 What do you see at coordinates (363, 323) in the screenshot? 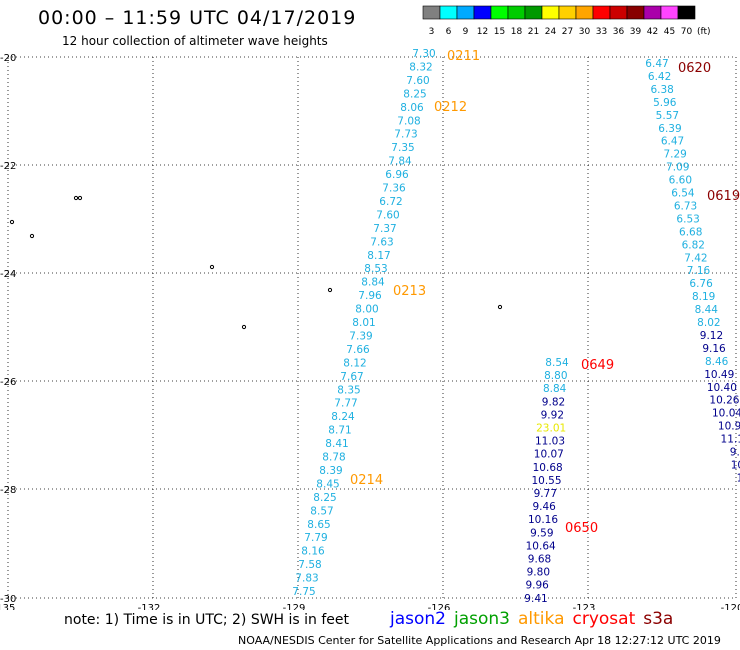
I see `wave-height-value: 8.01` at bounding box center [363, 323].